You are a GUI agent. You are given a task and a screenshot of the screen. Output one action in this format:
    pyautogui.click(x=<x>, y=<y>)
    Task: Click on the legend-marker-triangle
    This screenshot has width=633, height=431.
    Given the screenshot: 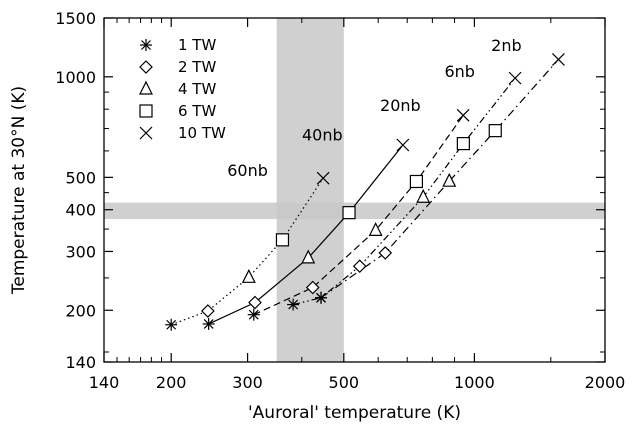 What is the action you would take?
    pyautogui.click(x=146, y=87)
    